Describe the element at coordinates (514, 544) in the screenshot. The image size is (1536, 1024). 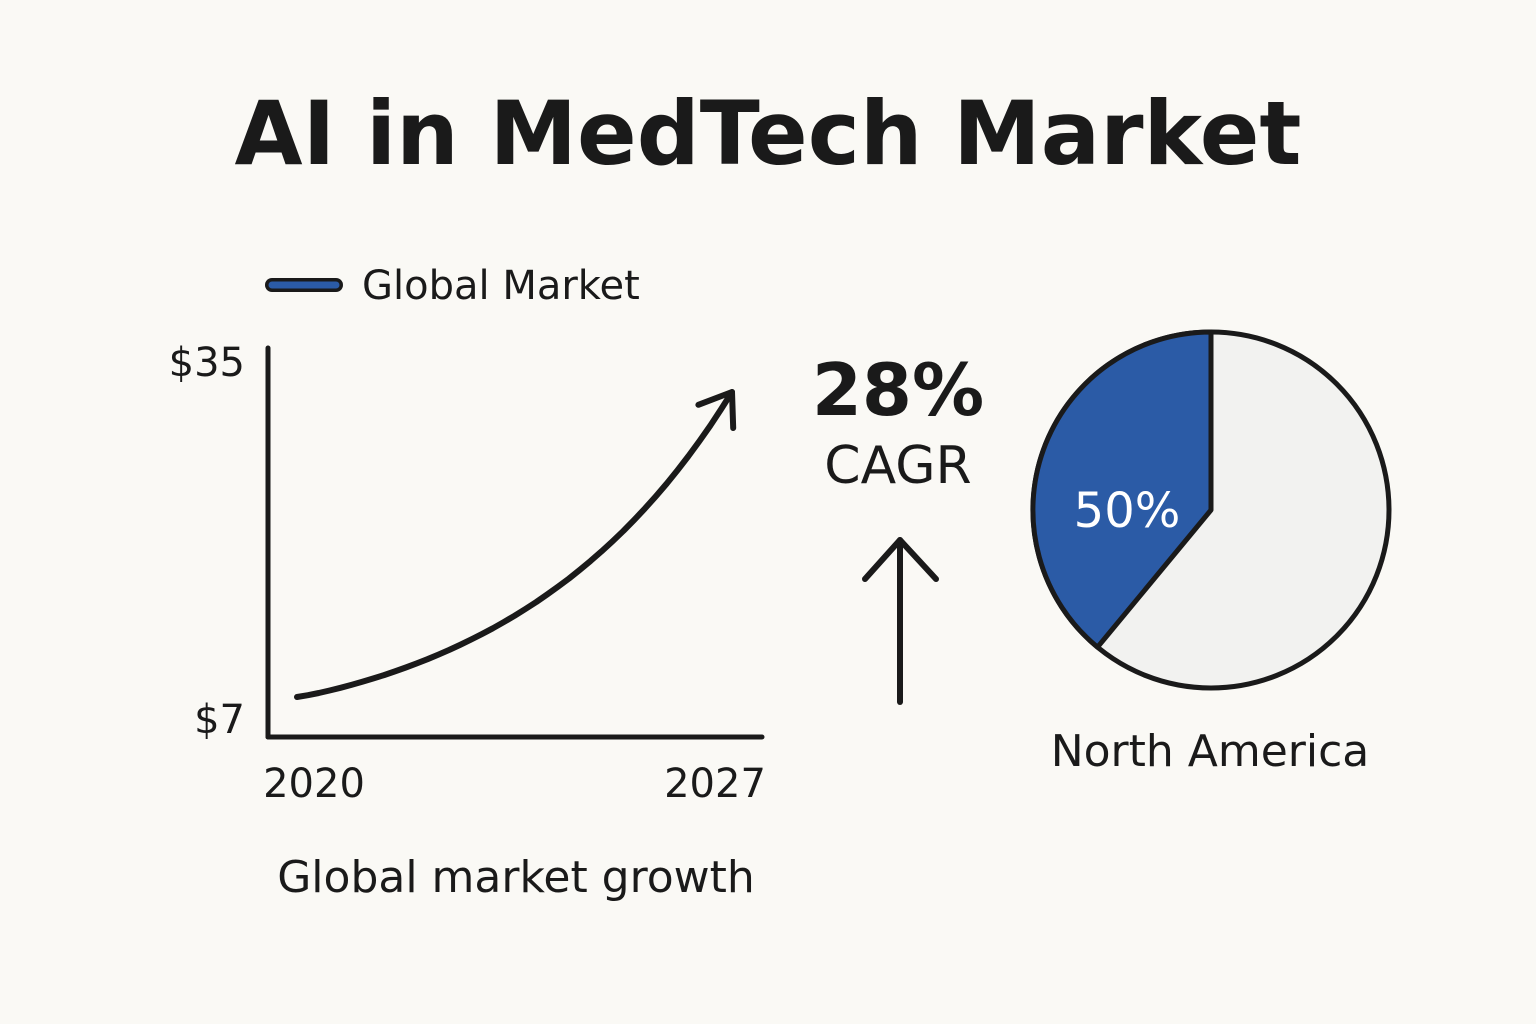
I see `growth-line` at that location.